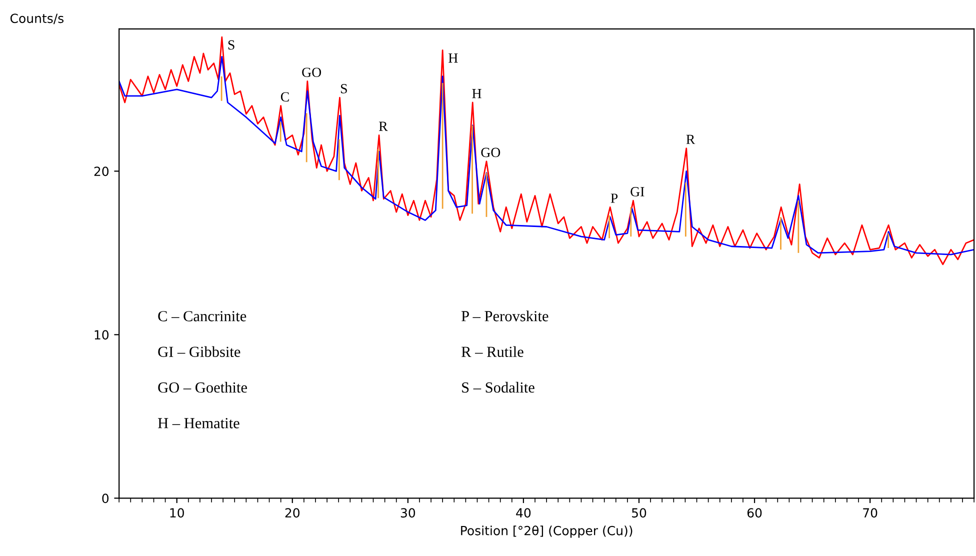  I want to click on x-tick-label: 70, so click(870, 513).